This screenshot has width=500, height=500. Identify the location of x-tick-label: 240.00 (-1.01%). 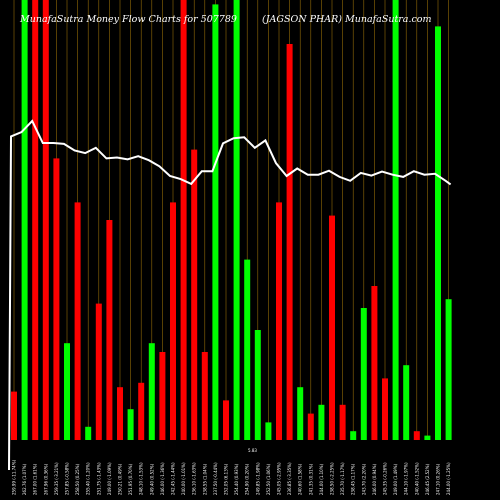
(183, 478).